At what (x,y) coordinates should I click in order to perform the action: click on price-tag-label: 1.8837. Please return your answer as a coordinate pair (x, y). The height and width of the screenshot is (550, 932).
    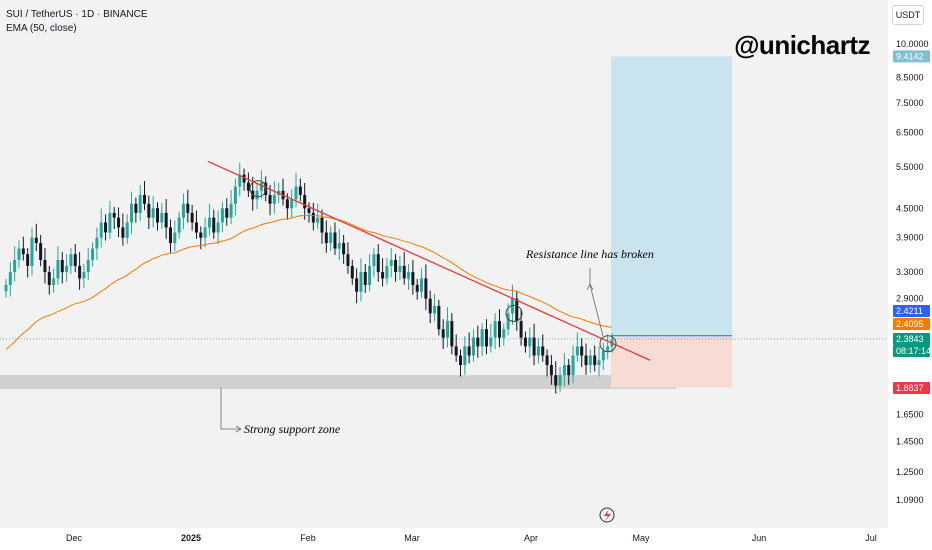
    Looking at the image, I should click on (910, 388).